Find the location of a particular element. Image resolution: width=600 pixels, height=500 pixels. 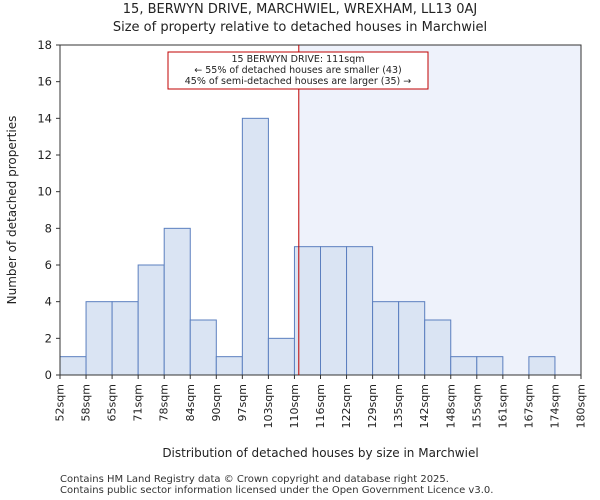

bar-52sqm is located at coordinates (73, 366).